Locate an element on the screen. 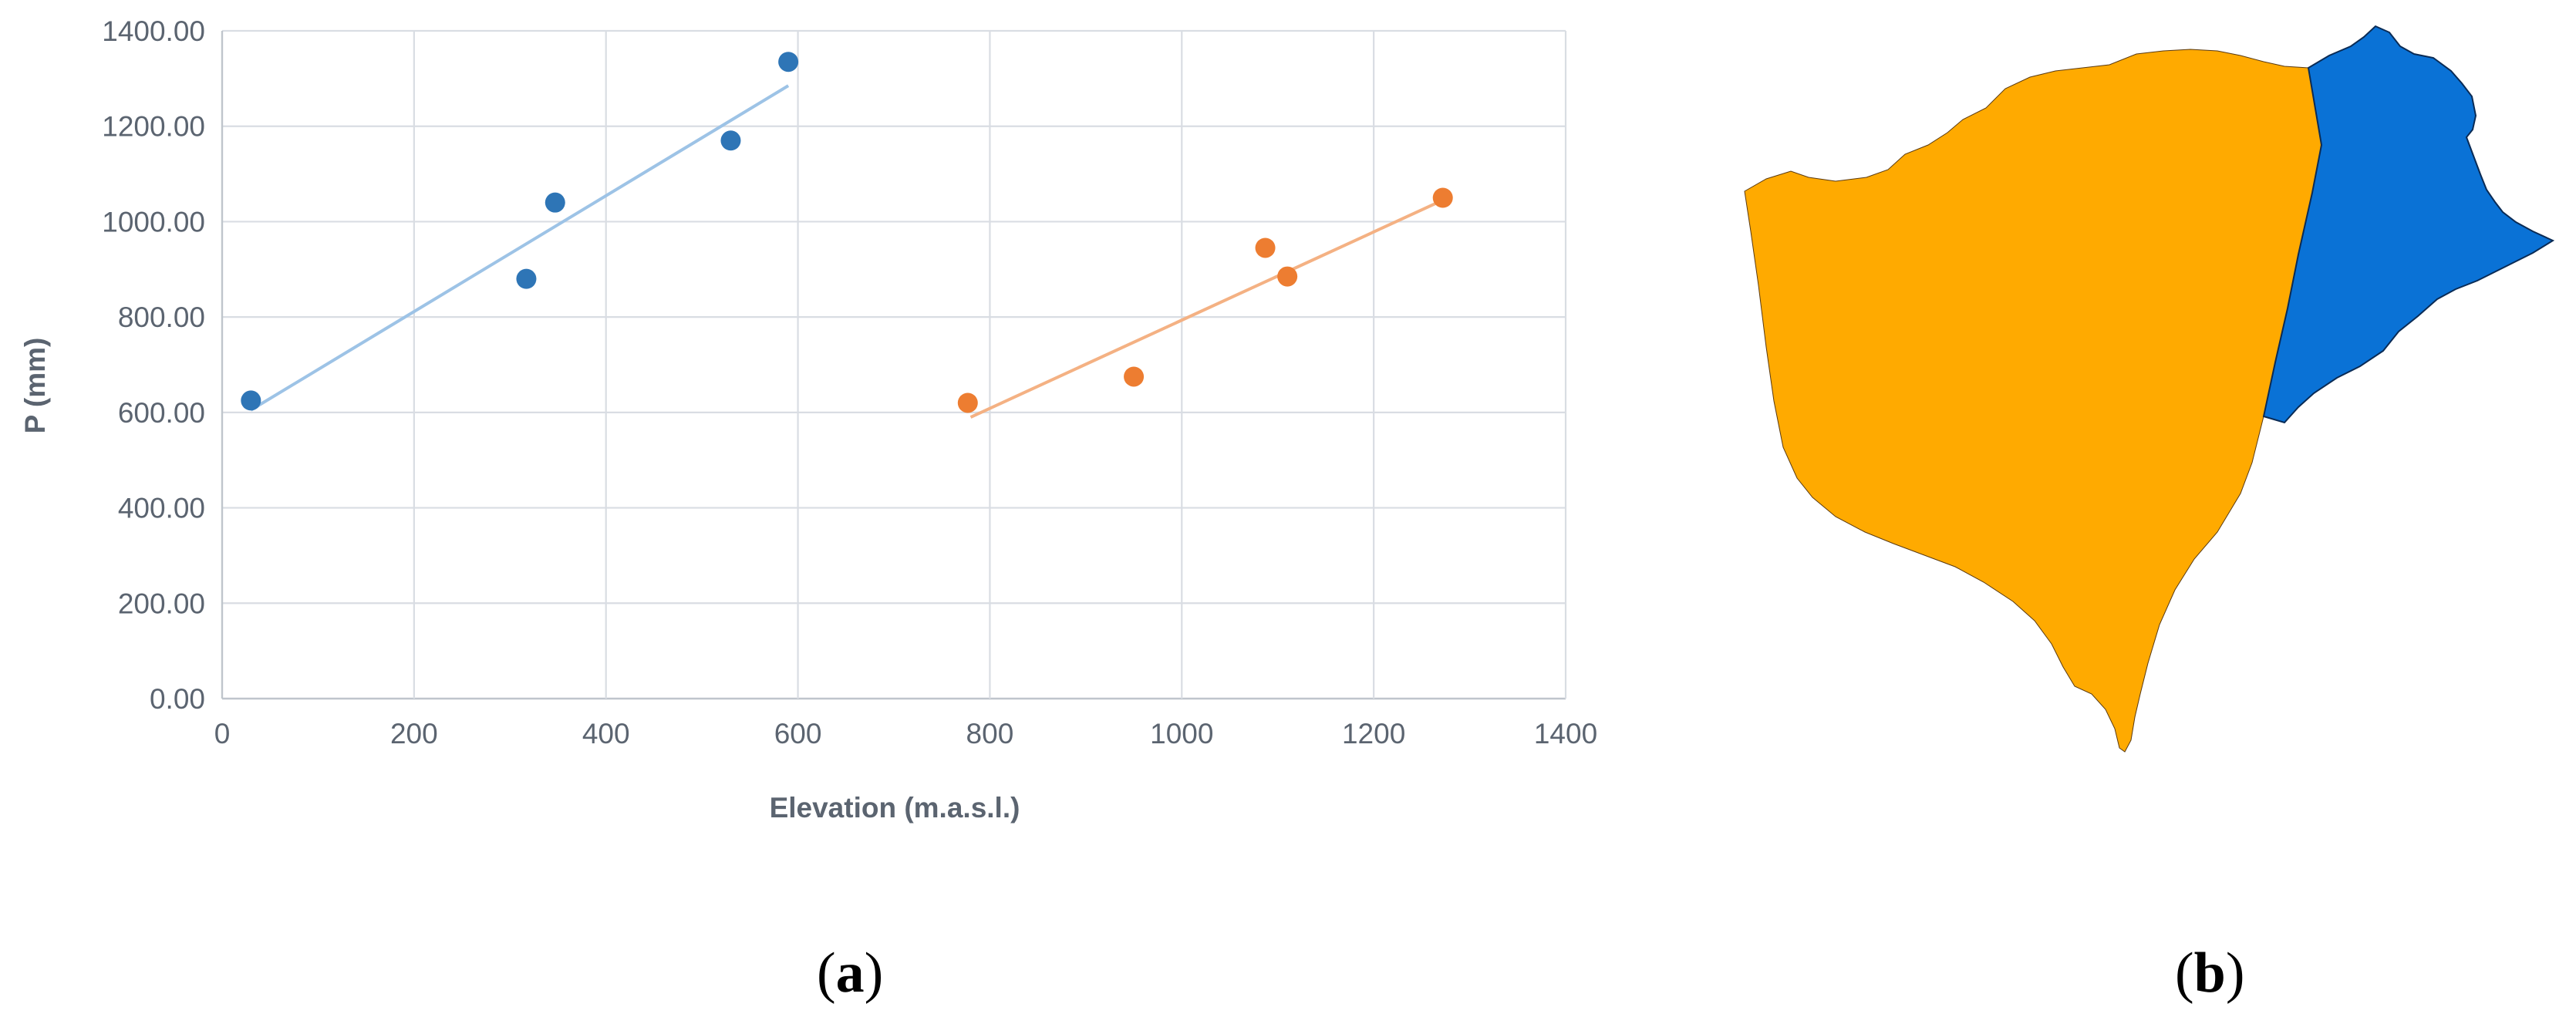  panel-label-a-letter: a is located at coordinates (850, 973).